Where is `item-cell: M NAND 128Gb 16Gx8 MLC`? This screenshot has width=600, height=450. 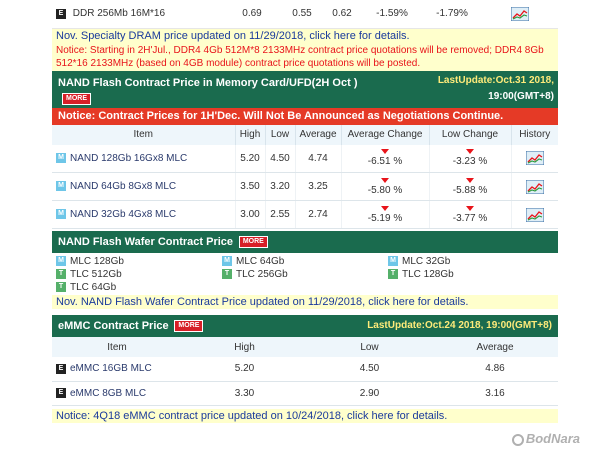
item-cell: M NAND 128Gb 16Gx8 MLC is located at coordinates (144, 158).